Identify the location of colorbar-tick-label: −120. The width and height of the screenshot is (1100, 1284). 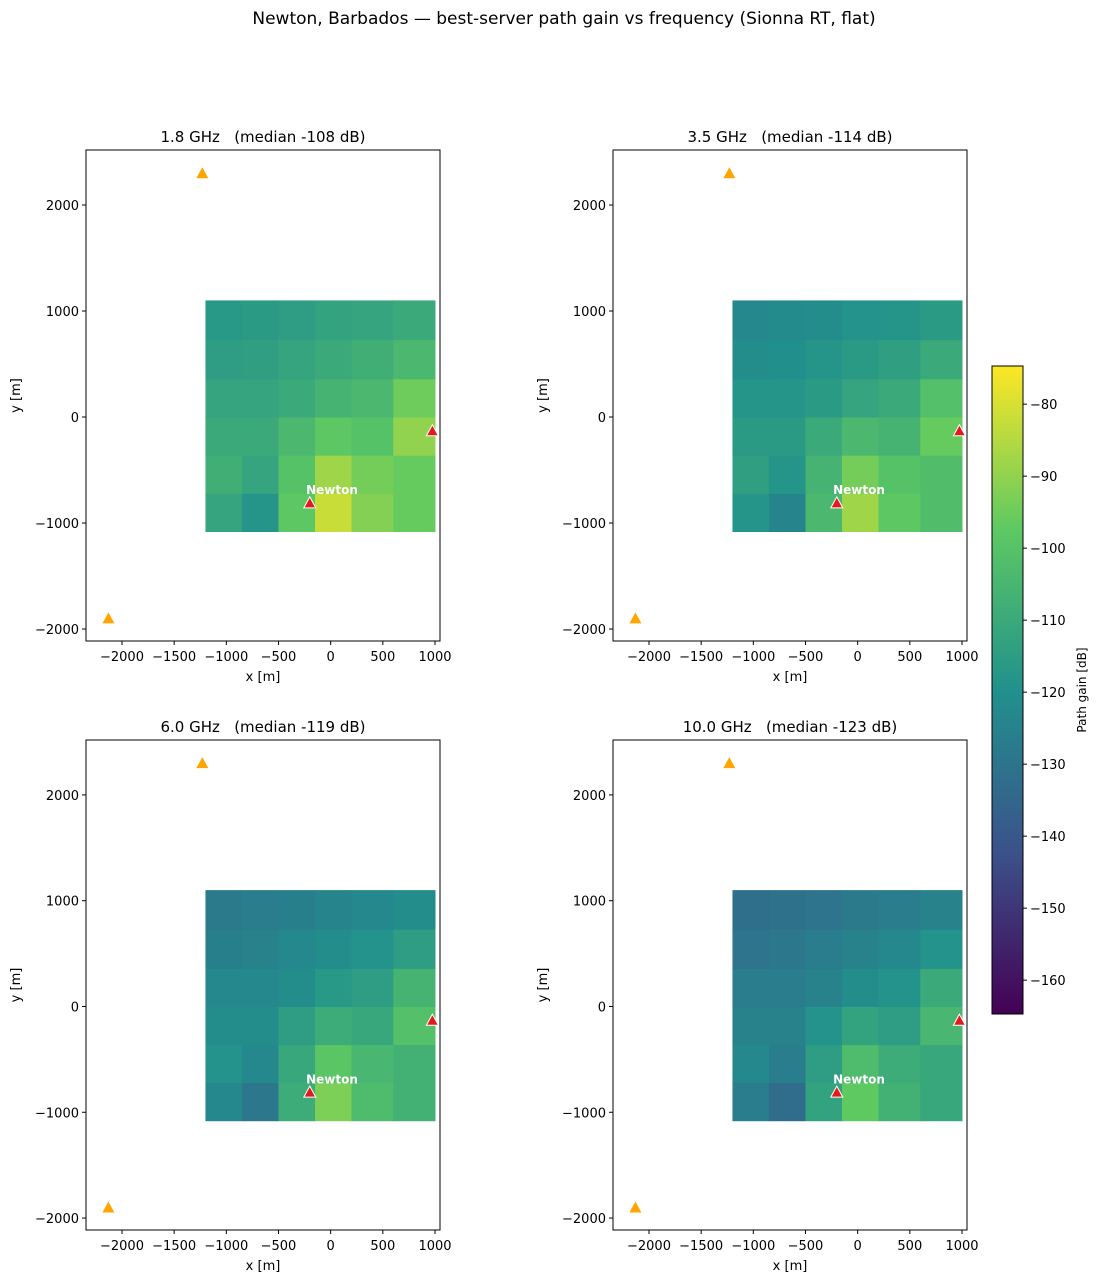
(1048, 693).